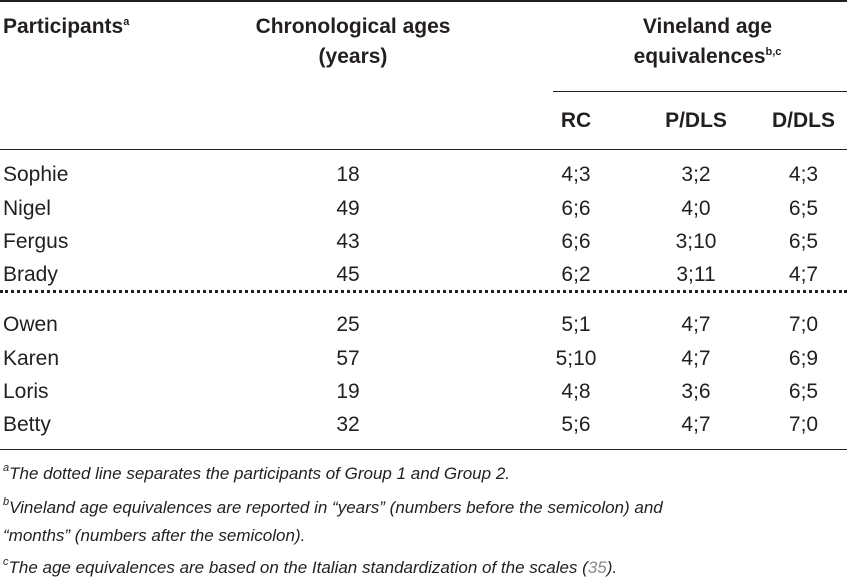 This screenshot has width=847, height=584. I want to click on header-bottom-rule, so click(423, 149).